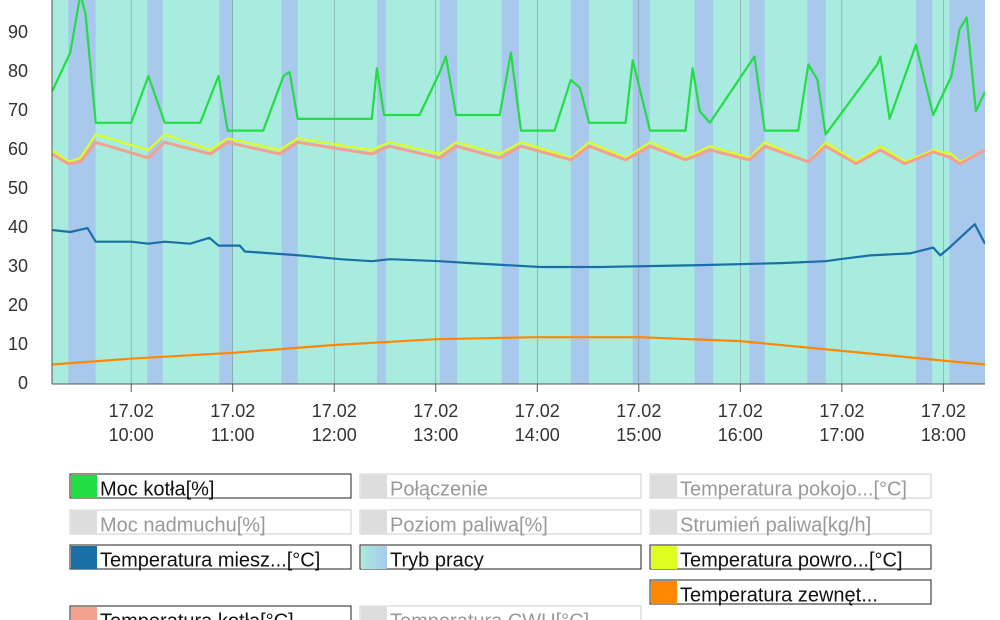  I want to click on legend-item: Strumień paliwa[kg/h], so click(790, 522).